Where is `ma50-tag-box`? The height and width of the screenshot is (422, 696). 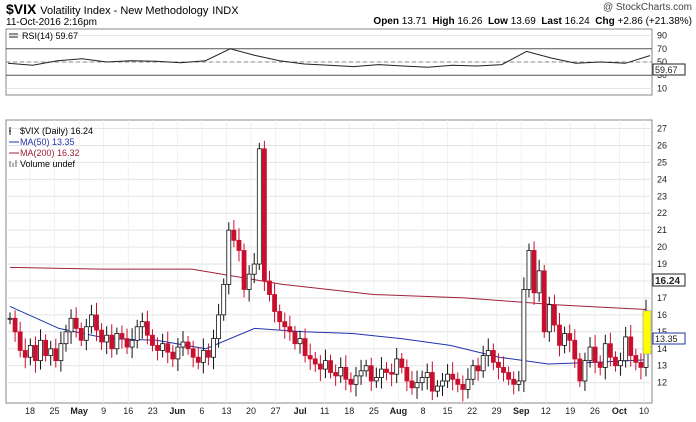
ma50-tag-box is located at coordinates (669, 338).